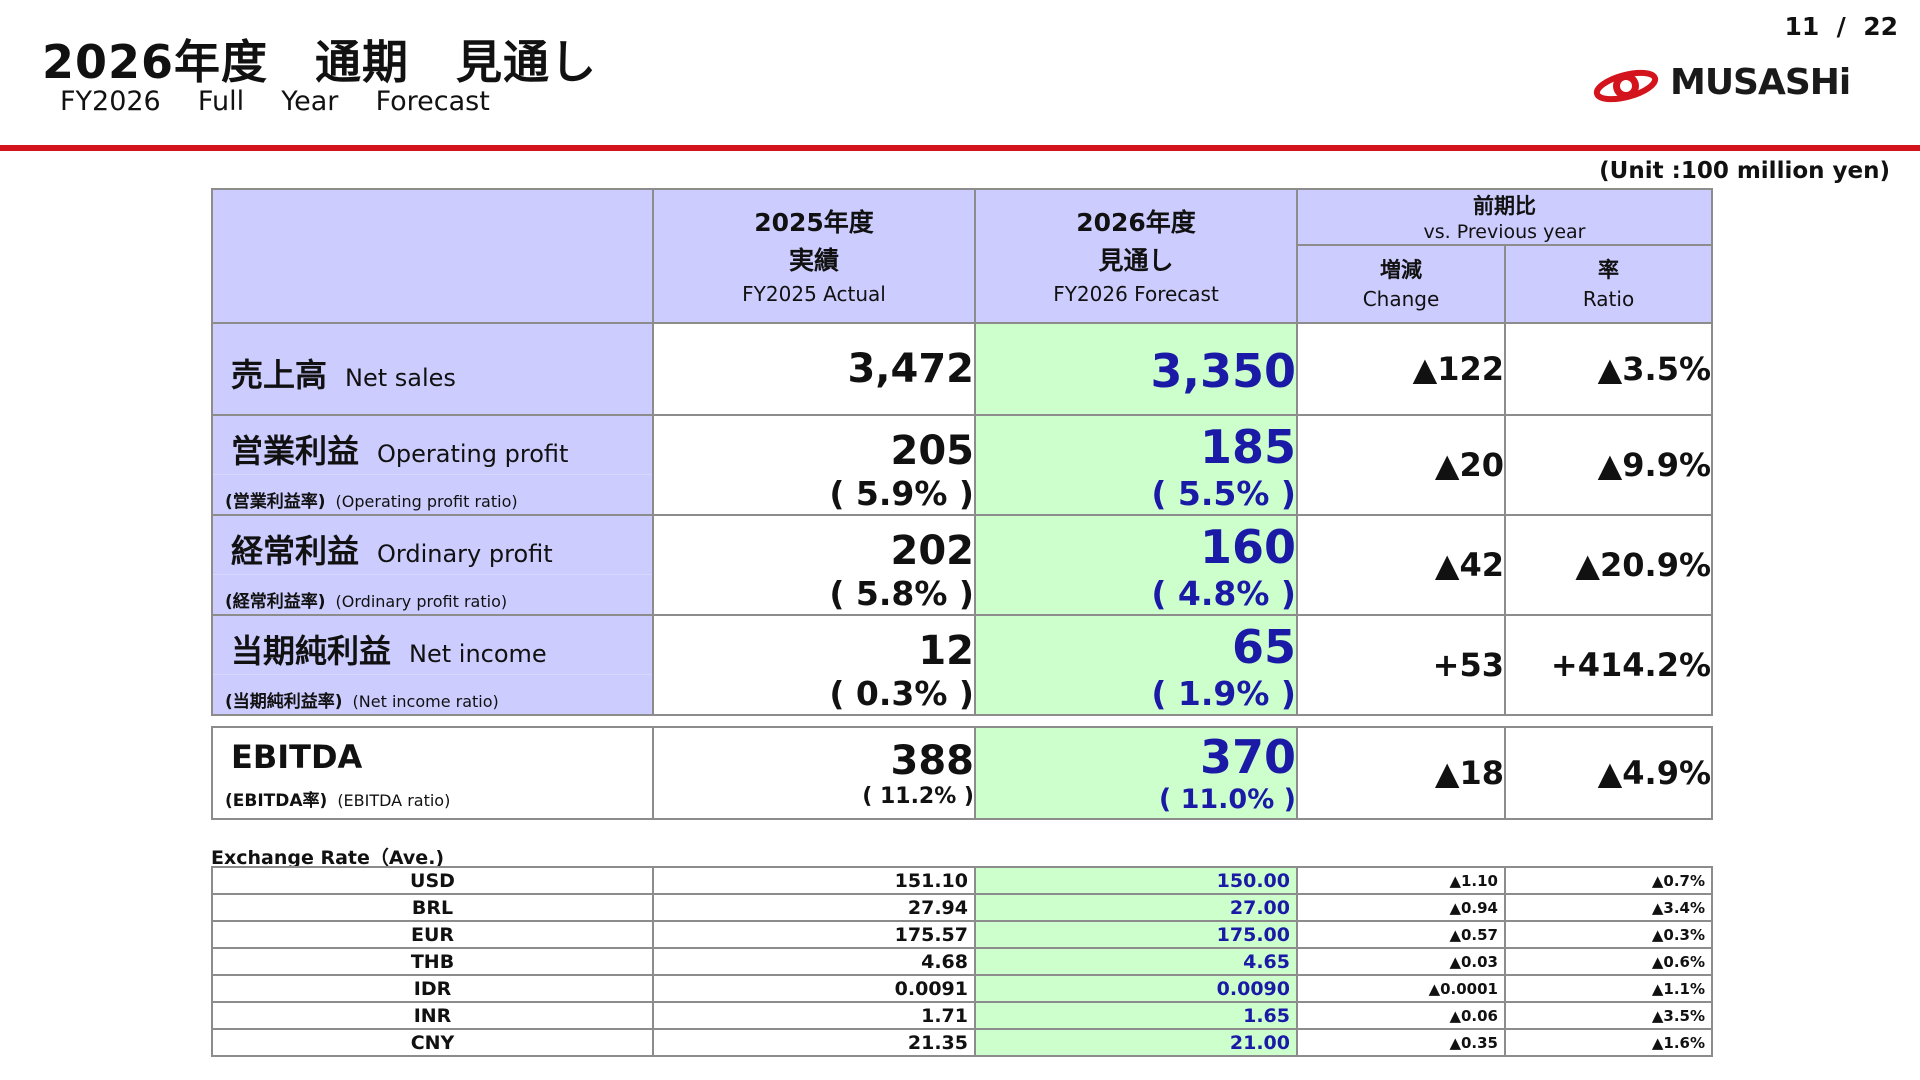 This screenshot has height=1080, width=1920. I want to click on change-value: ▲42, so click(1401, 565).